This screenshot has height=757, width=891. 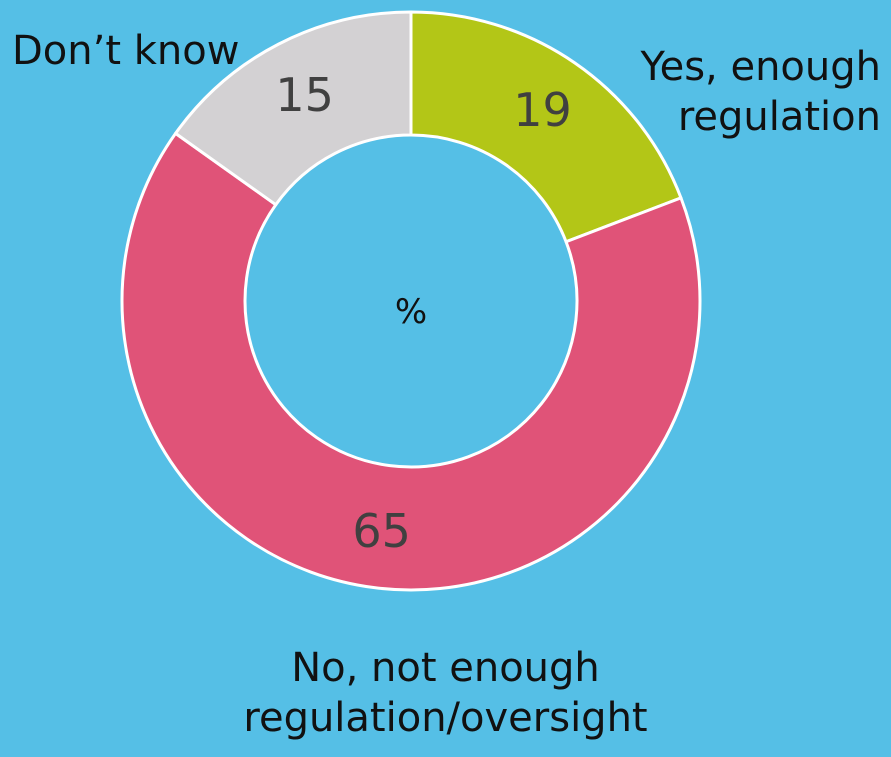 I want to click on data-label-no-not-enough-regulation-oversight: 65, so click(x=381, y=531).